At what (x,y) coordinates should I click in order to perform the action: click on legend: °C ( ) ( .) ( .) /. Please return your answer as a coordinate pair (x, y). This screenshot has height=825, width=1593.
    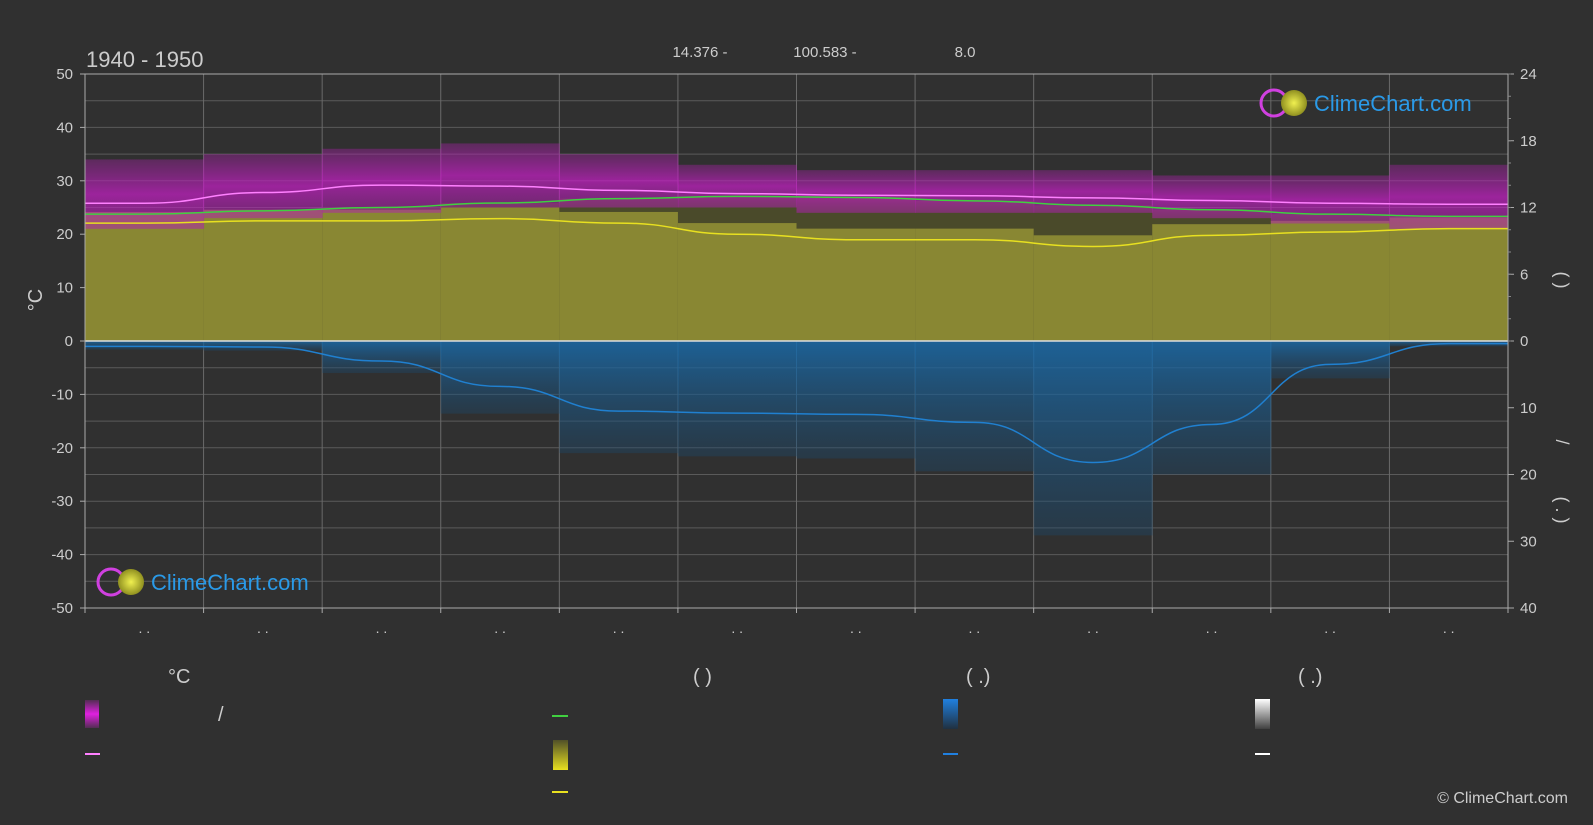
    Looking at the image, I should click on (703, 729).